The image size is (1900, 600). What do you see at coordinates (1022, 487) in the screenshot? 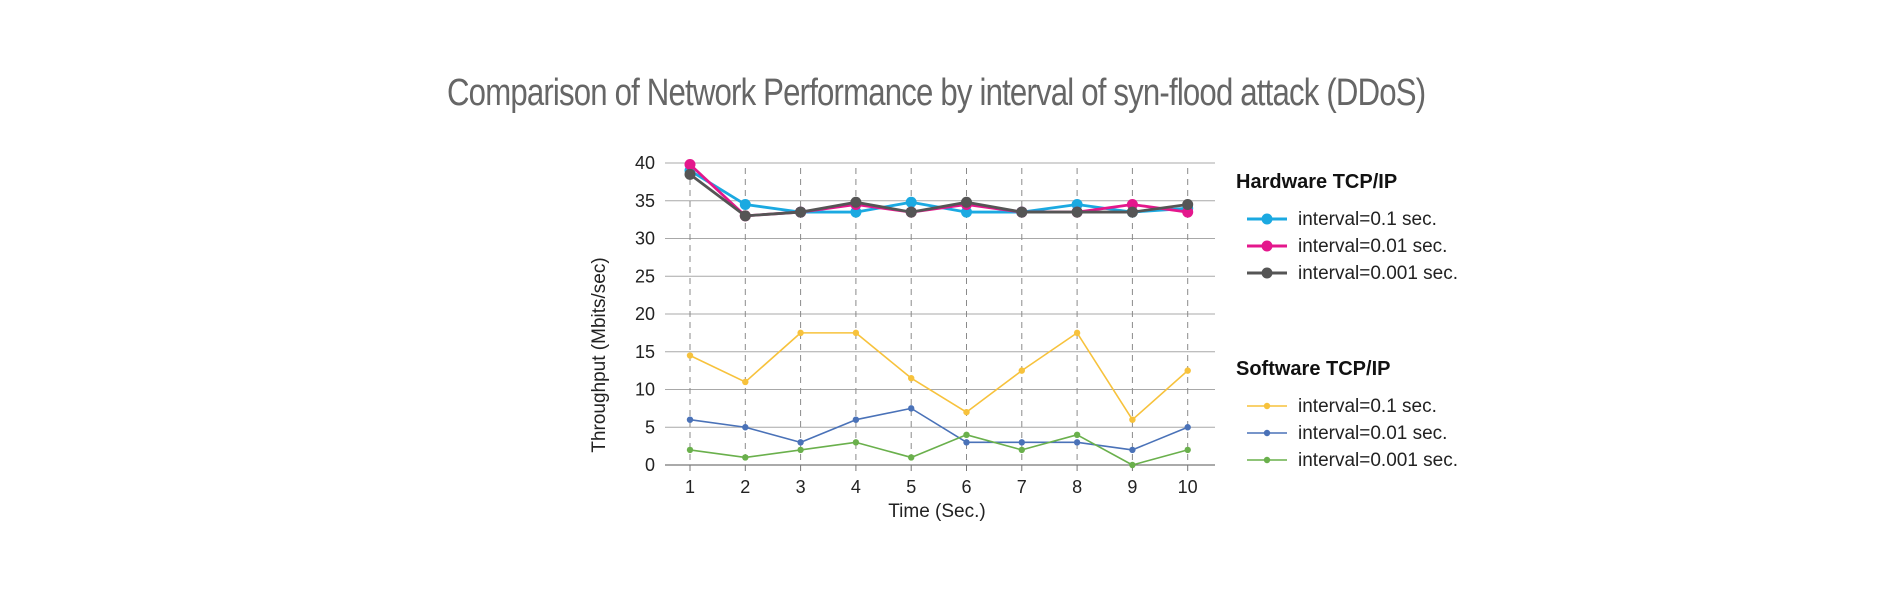
I see `x-tick-label: 7` at bounding box center [1022, 487].